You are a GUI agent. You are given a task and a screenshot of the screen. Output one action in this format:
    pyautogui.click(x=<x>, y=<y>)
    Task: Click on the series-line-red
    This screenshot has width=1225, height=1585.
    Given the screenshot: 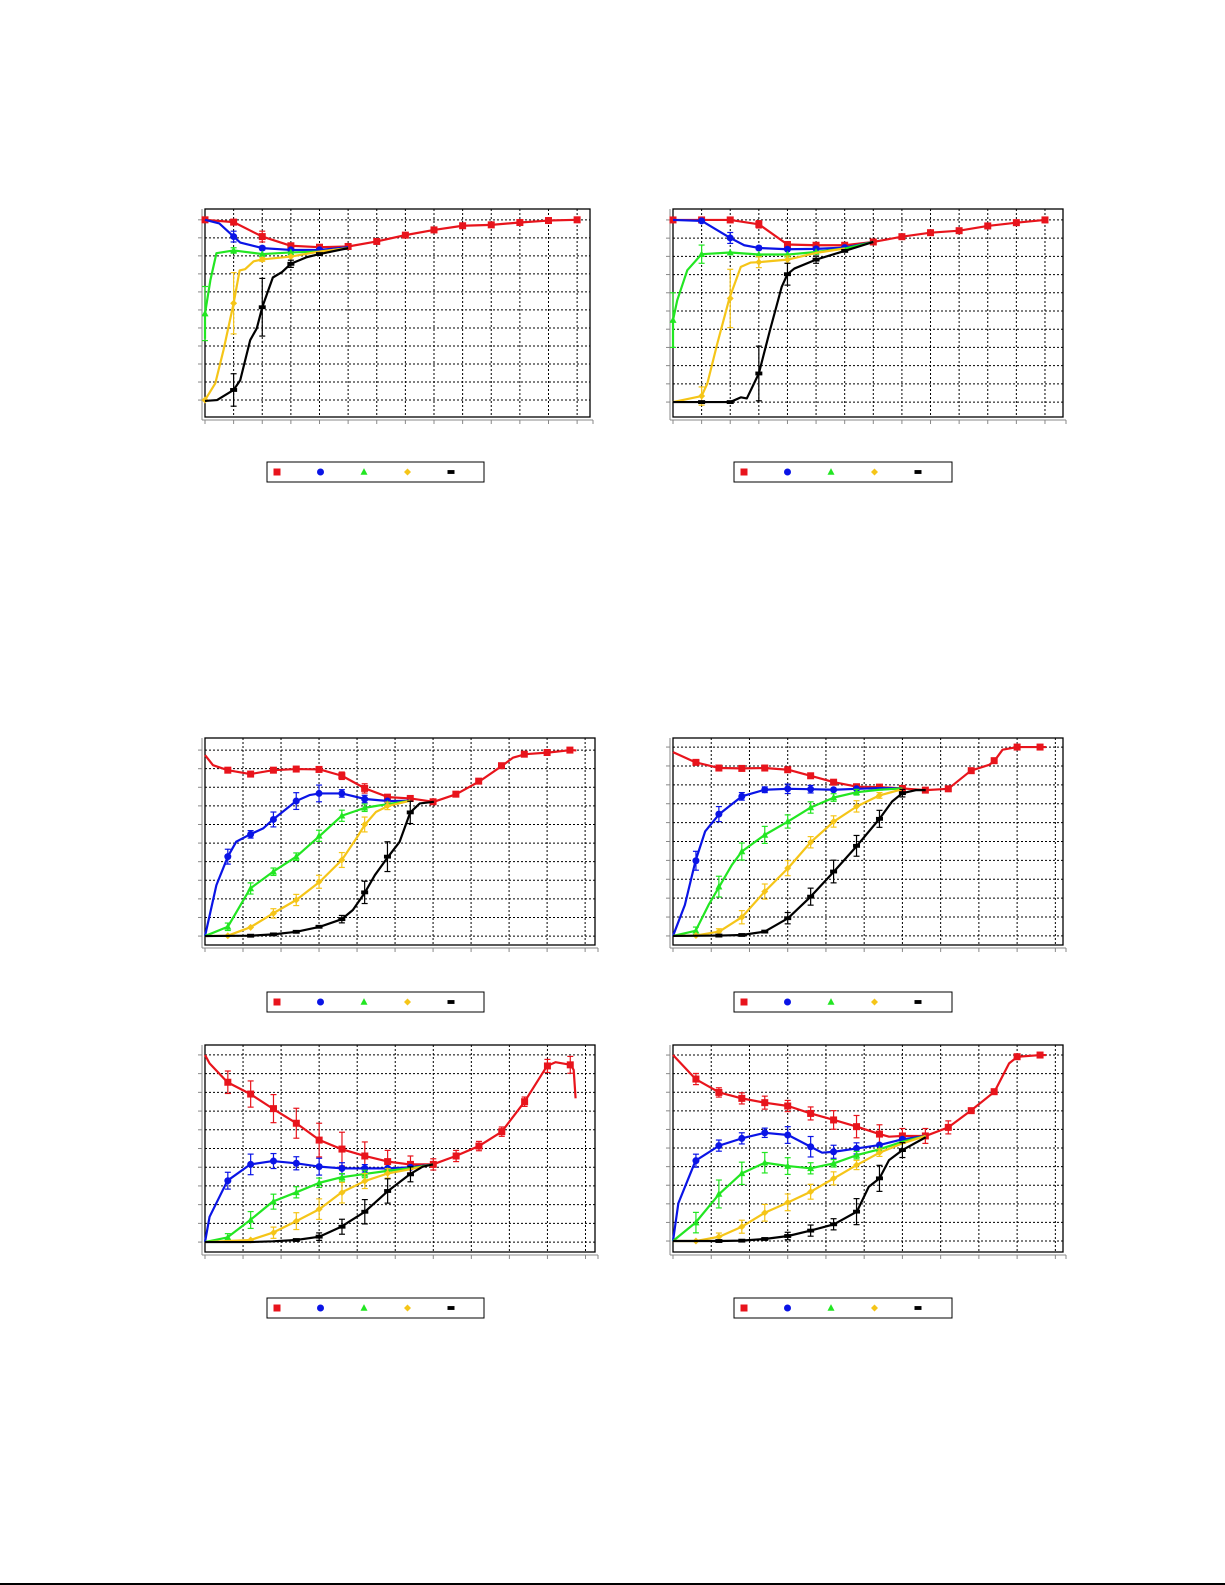 What is the action you would take?
    pyautogui.click(x=859, y=232)
    